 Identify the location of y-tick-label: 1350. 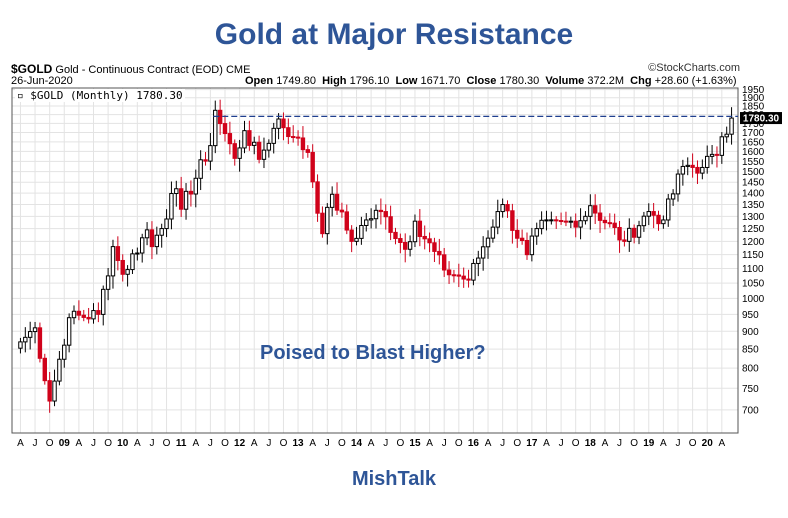
(753, 205).